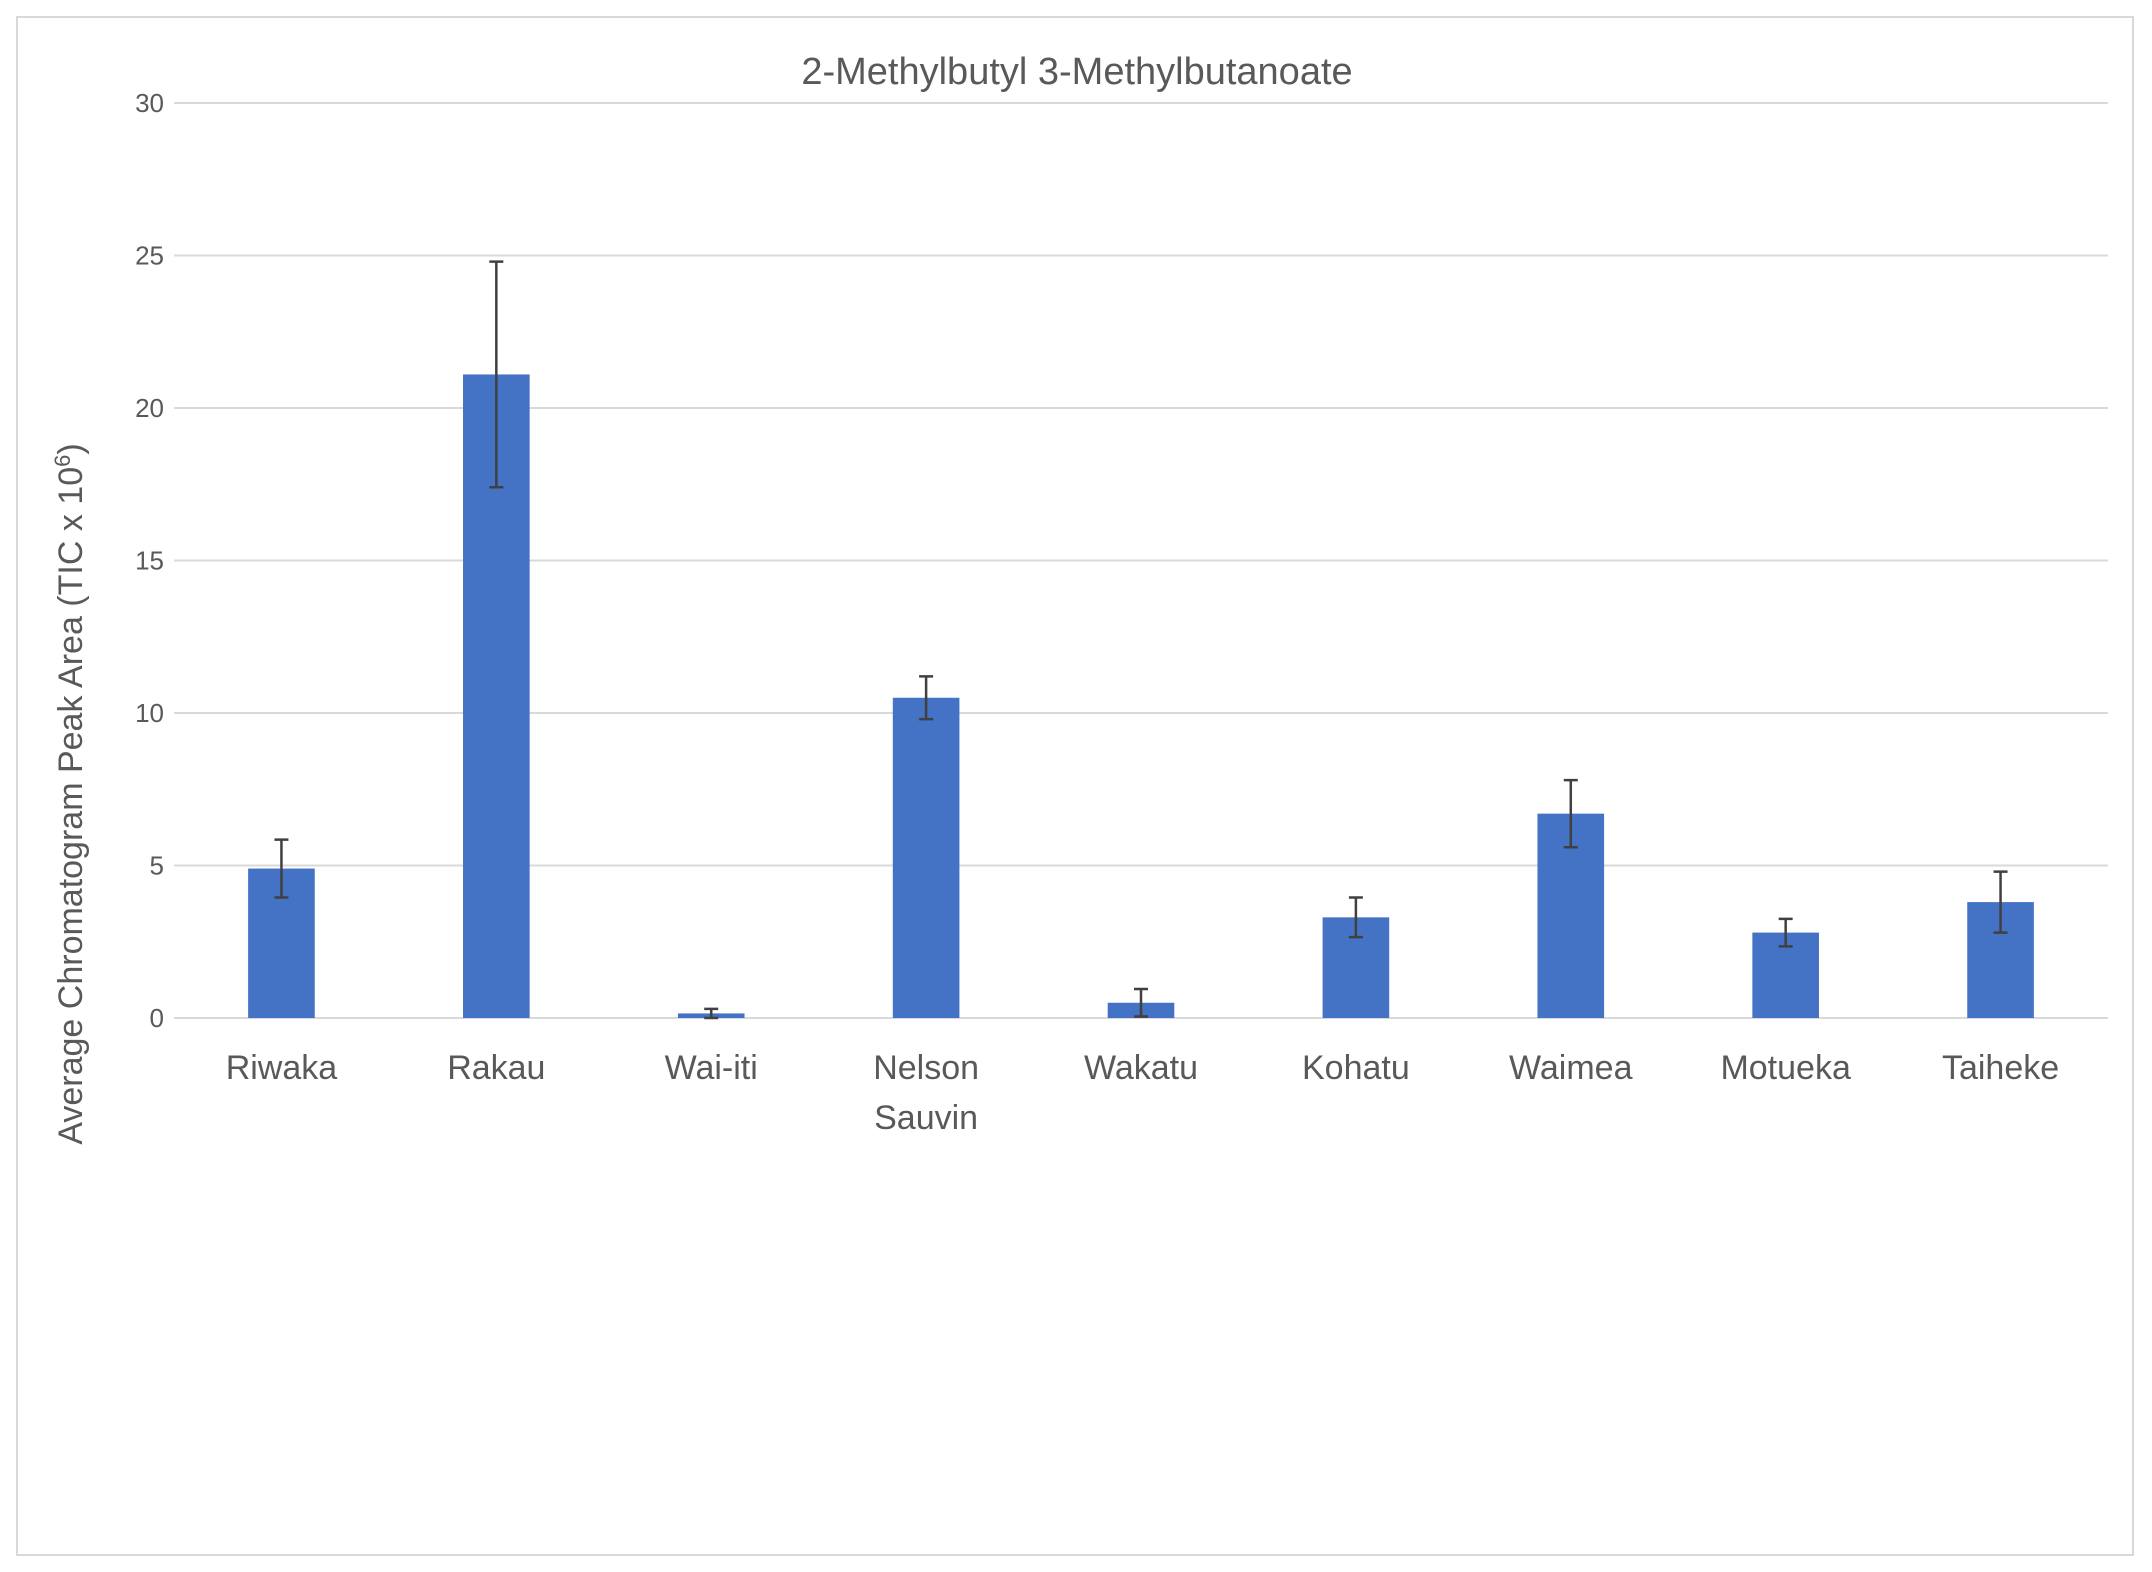 Image resolution: width=2152 pixels, height=1572 pixels. Describe the element at coordinates (1076, 72) in the screenshot. I see `chart-title: 2-Methylbutyl 3-Methylbutanoate` at that location.